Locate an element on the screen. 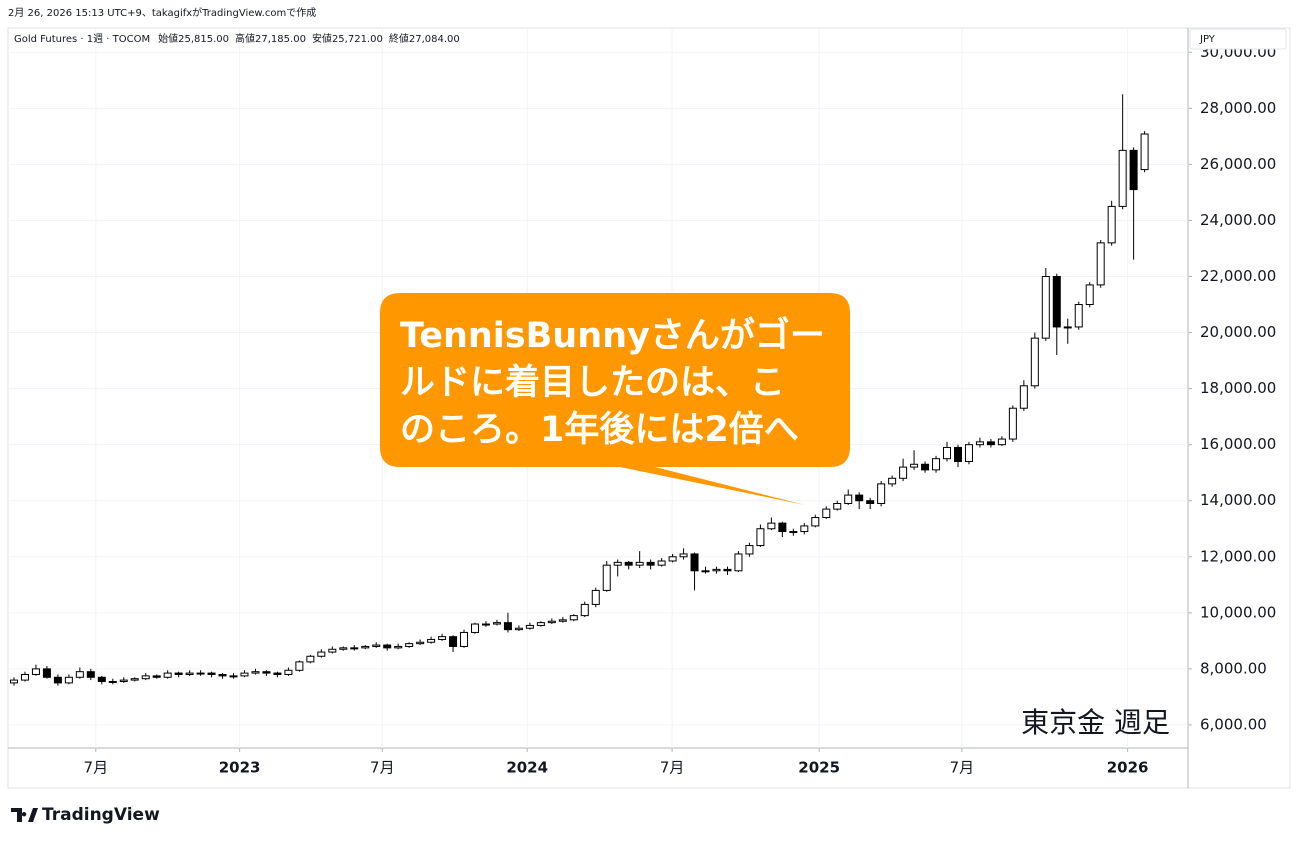 The height and width of the screenshot is (842, 1299). callout-line: TennisBunnyさんがゴー is located at coordinates (612, 335).